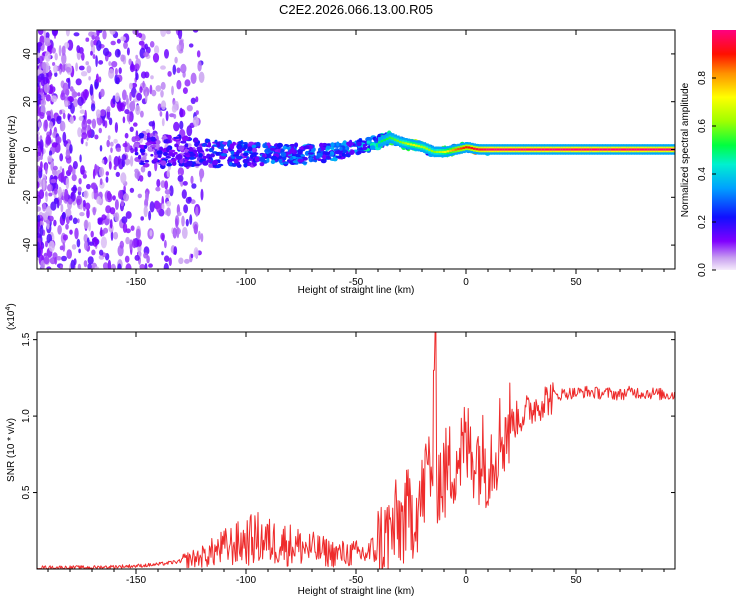 This screenshot has height=600, width=750. What do you see at coordinates (27, 54) in the screenshot?
I see `spectrogram-y-tick-label: 40` at bounding box center [27, 54].